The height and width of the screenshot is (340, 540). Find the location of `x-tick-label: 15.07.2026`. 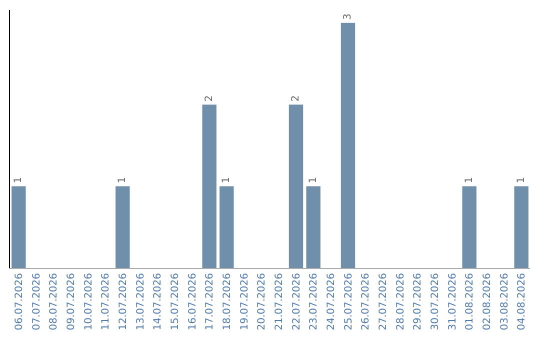

x-tick-label: 15.07.2026 is located at coordinates (175, 301).